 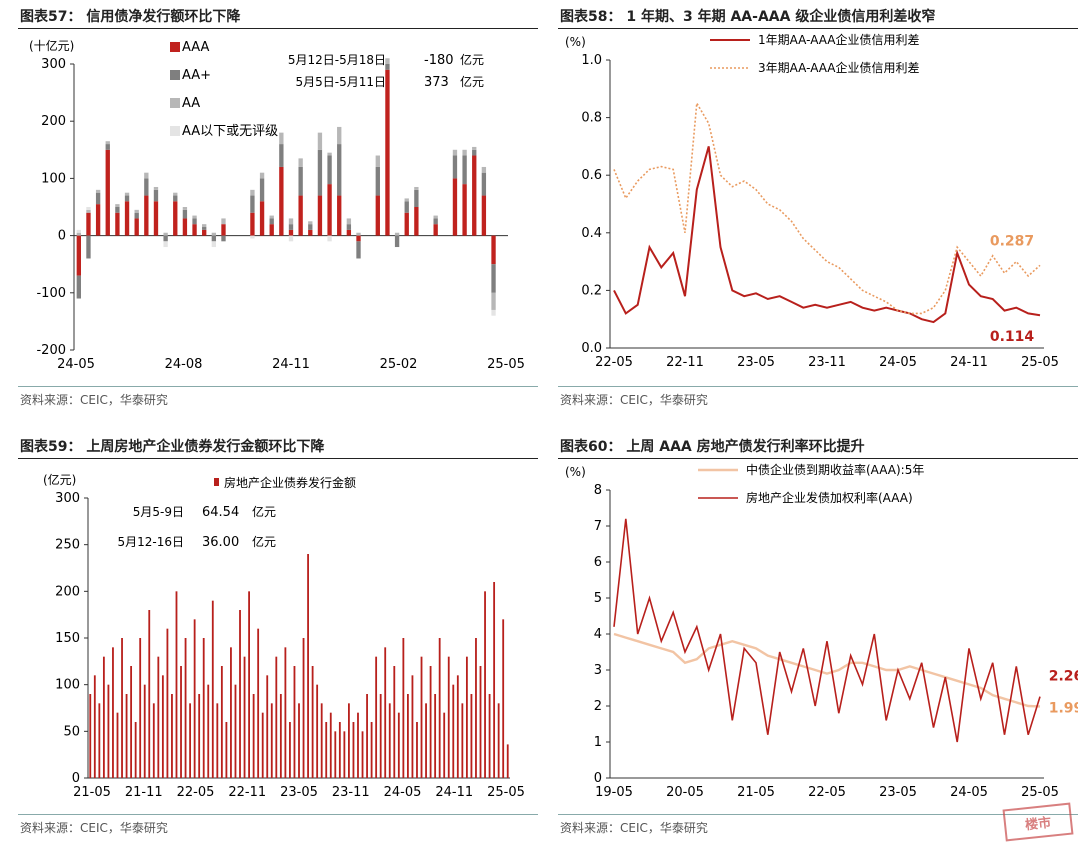 I want to click on panel-title: 图表57： 信用债净发行额环比下降, so click(x=130, y=17).